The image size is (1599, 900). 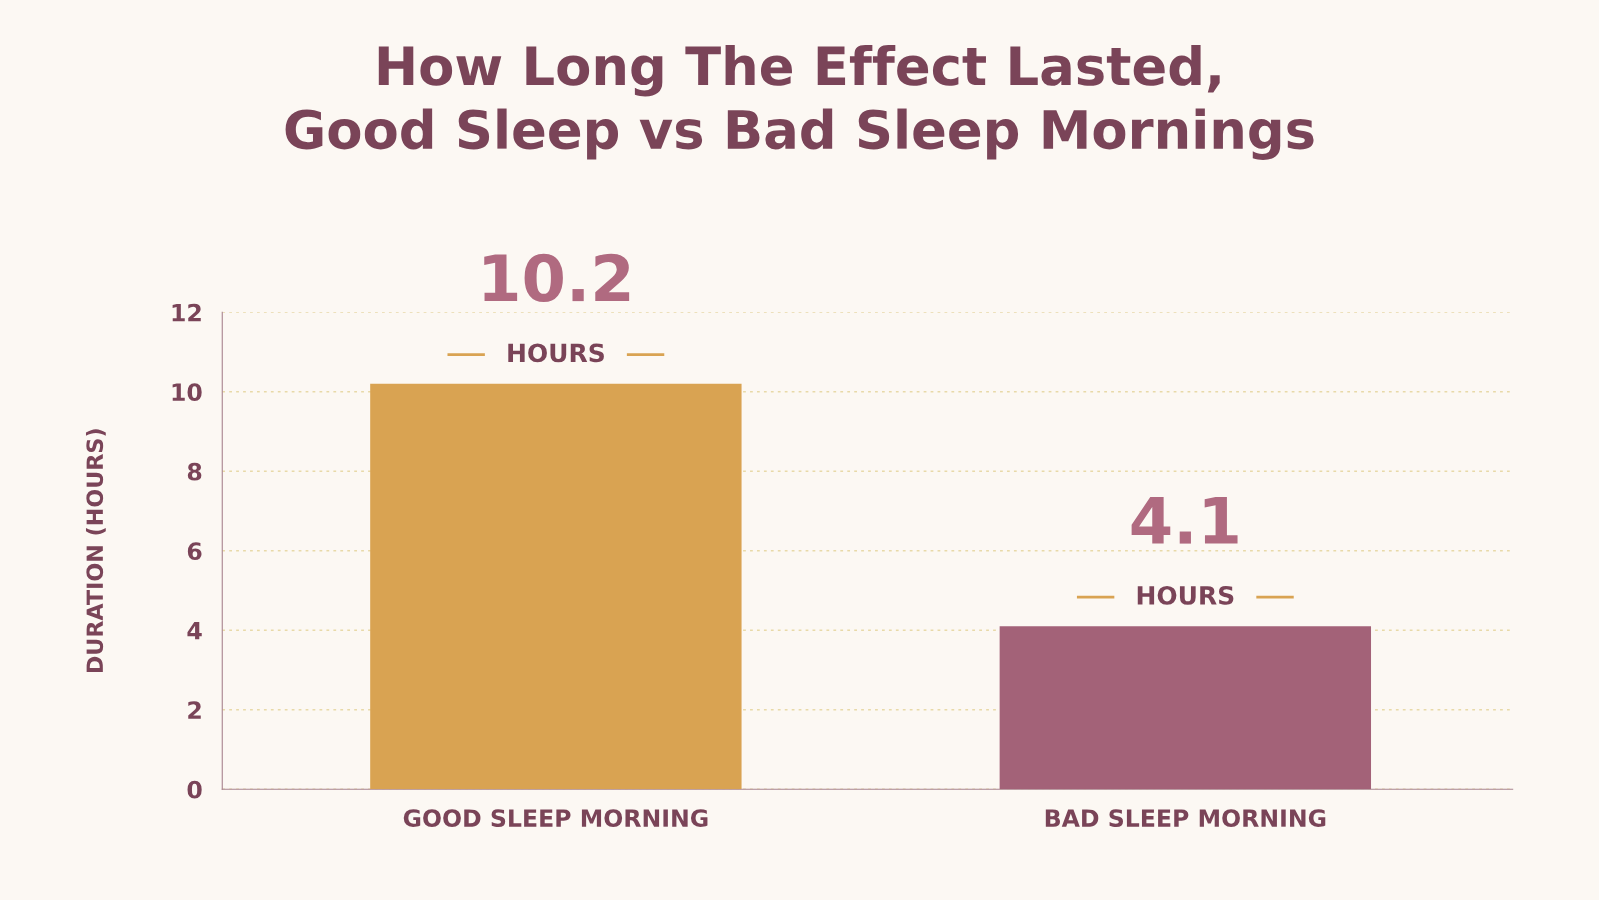 What do you see at coordinates (194, 789) in the screenshot?
I see `y-tick-label: 0` at bounding box center [194, 789].